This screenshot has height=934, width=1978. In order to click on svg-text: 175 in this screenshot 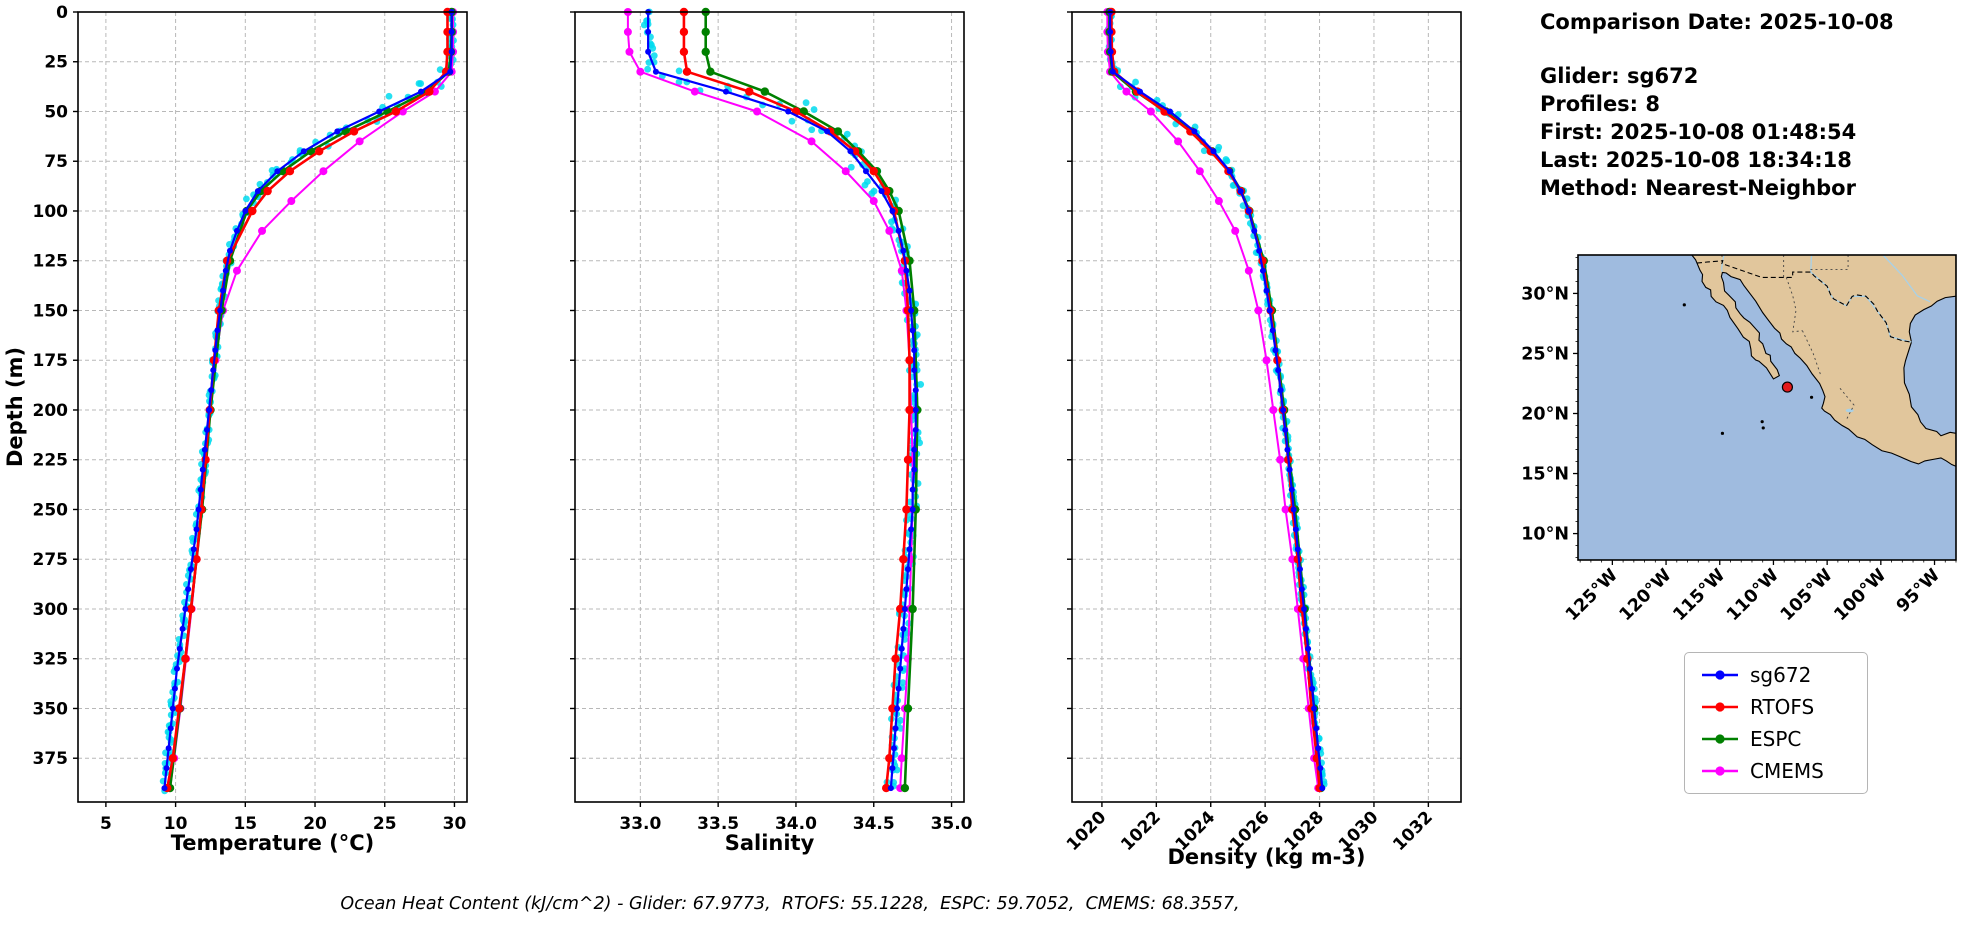, I will do `click(51, 361)`.